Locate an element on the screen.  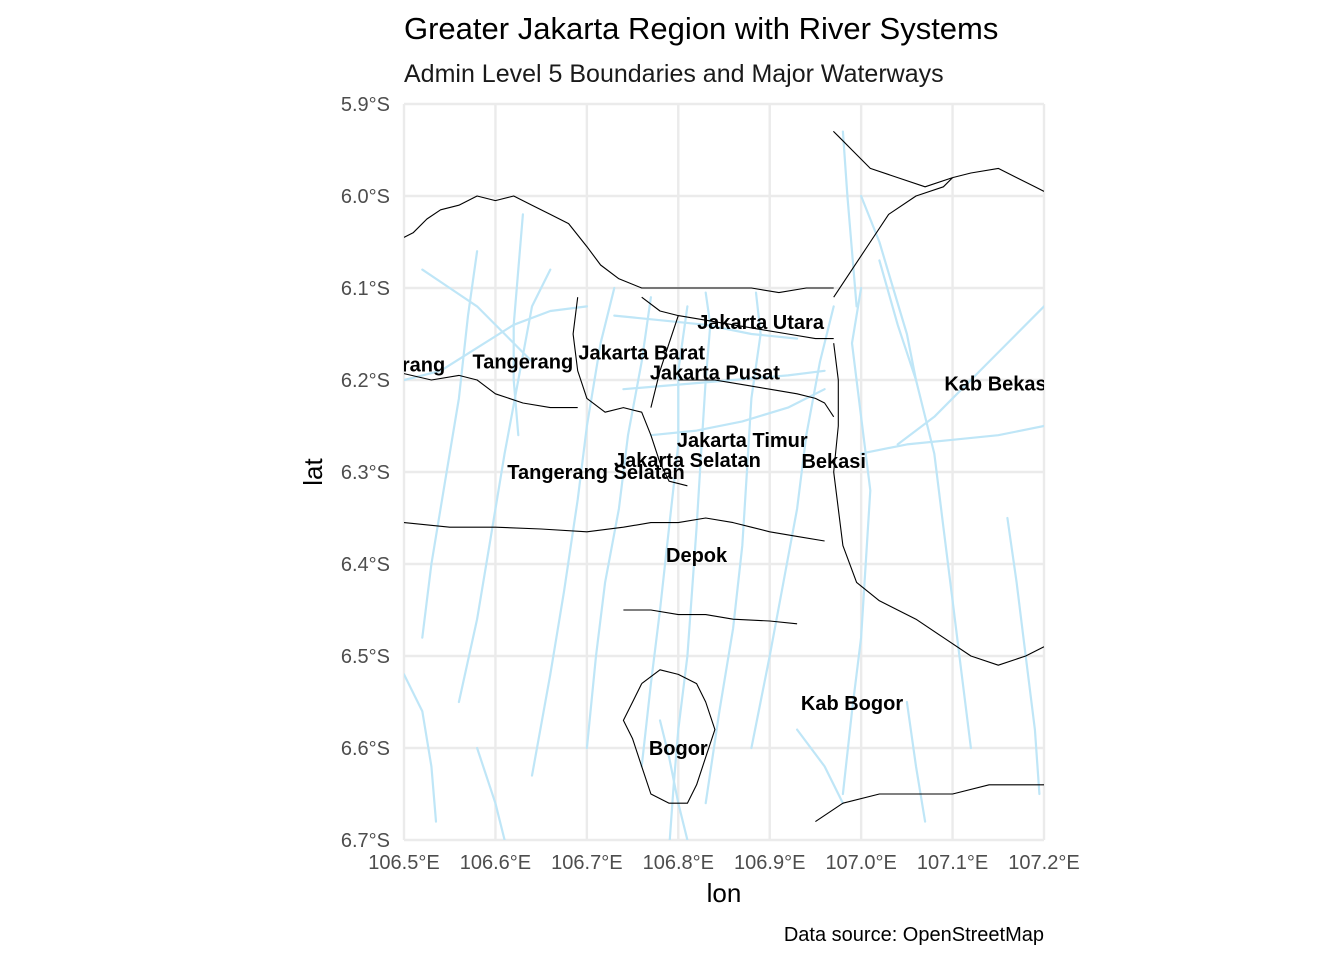
y-tick-label: 6.5°S is located at coordinates (365, 657).